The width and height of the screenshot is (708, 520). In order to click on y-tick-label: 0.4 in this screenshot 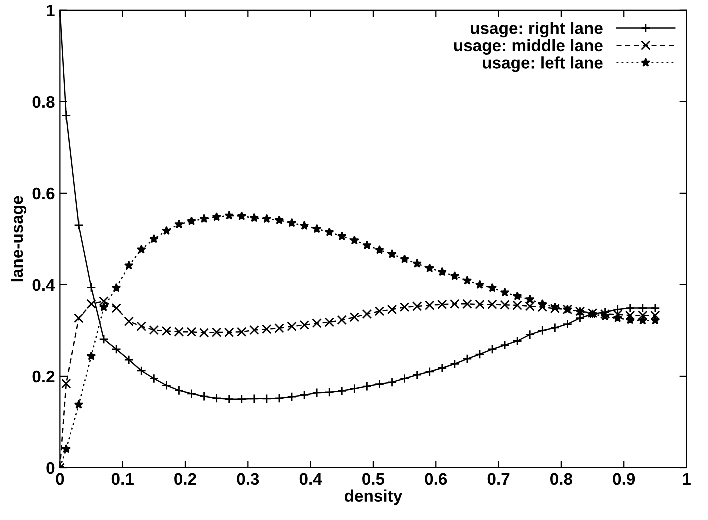, I will do `click(44, 285)`.